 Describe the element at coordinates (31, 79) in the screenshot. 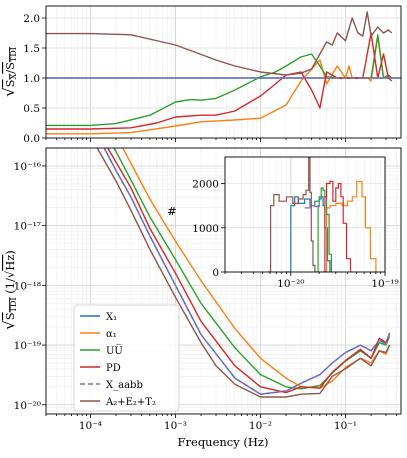

I see `y-tick-label: 1.0` at that location.